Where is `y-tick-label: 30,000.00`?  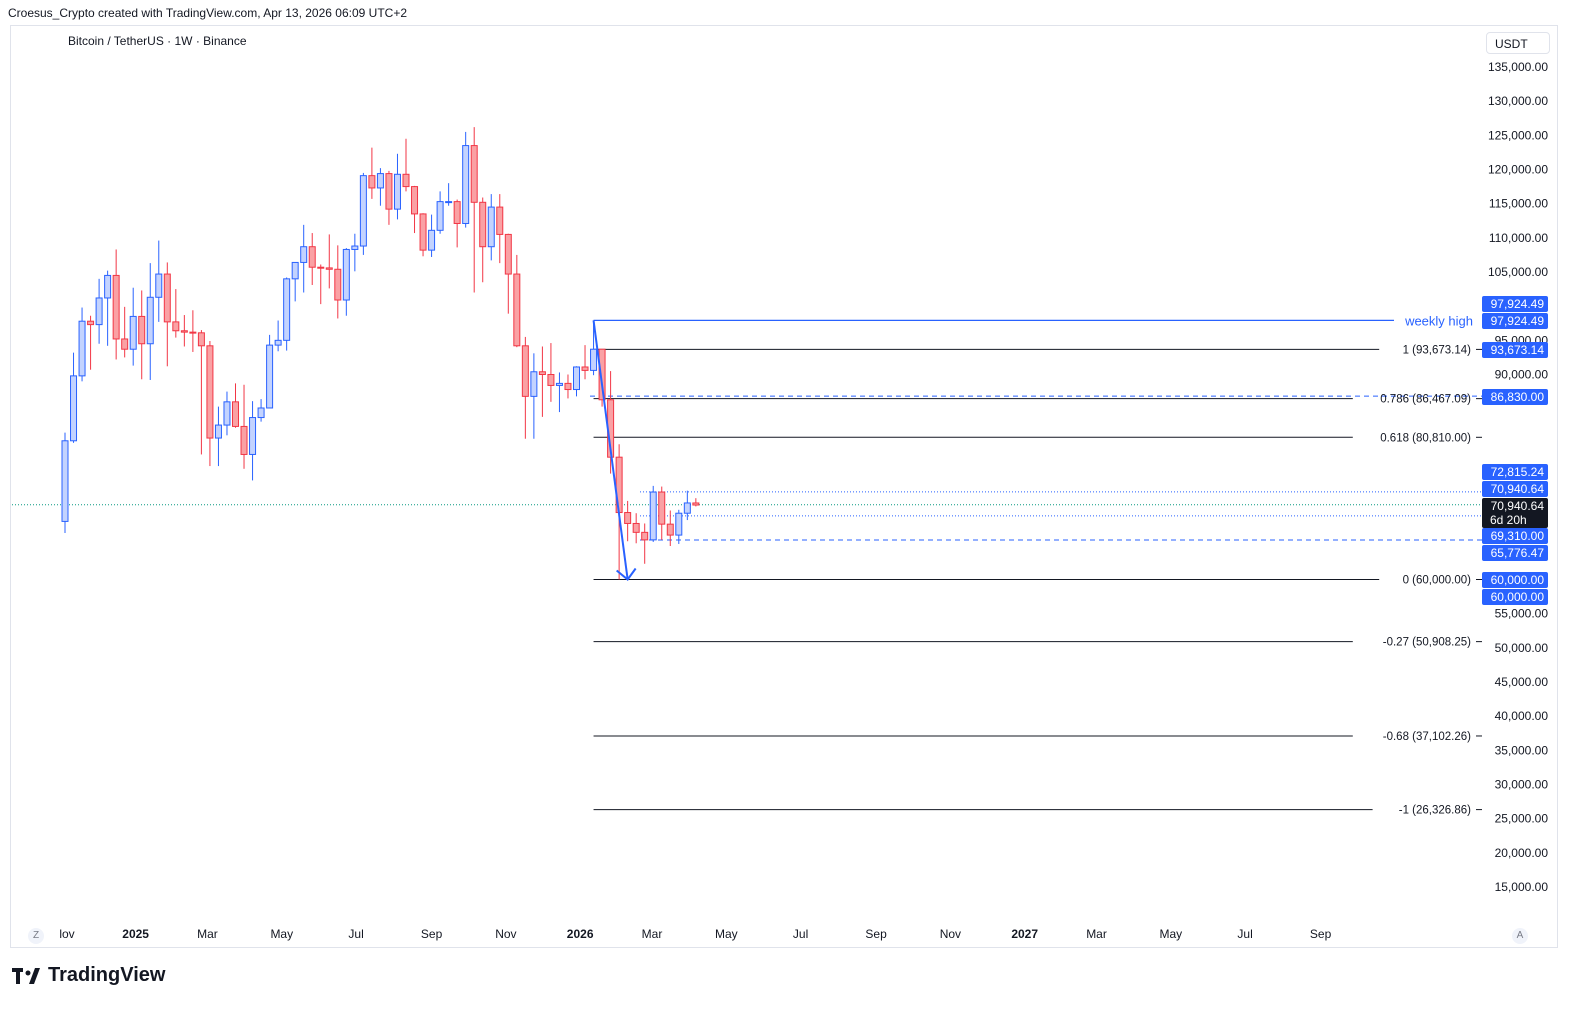 y-tick-label: 30,000.00 is located at coordinates (1522, 785).